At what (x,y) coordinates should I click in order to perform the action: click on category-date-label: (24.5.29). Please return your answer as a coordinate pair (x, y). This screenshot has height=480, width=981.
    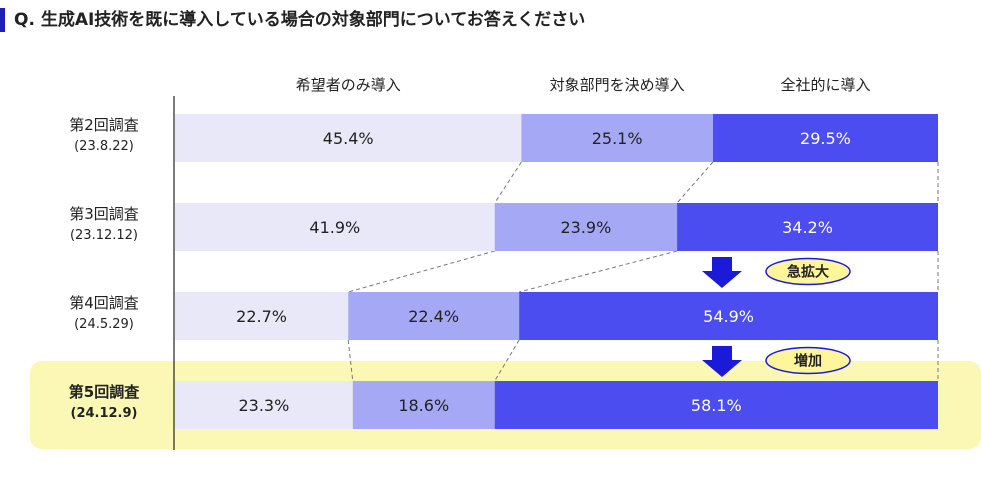
    Looking at the image, I should click on (104, 324).